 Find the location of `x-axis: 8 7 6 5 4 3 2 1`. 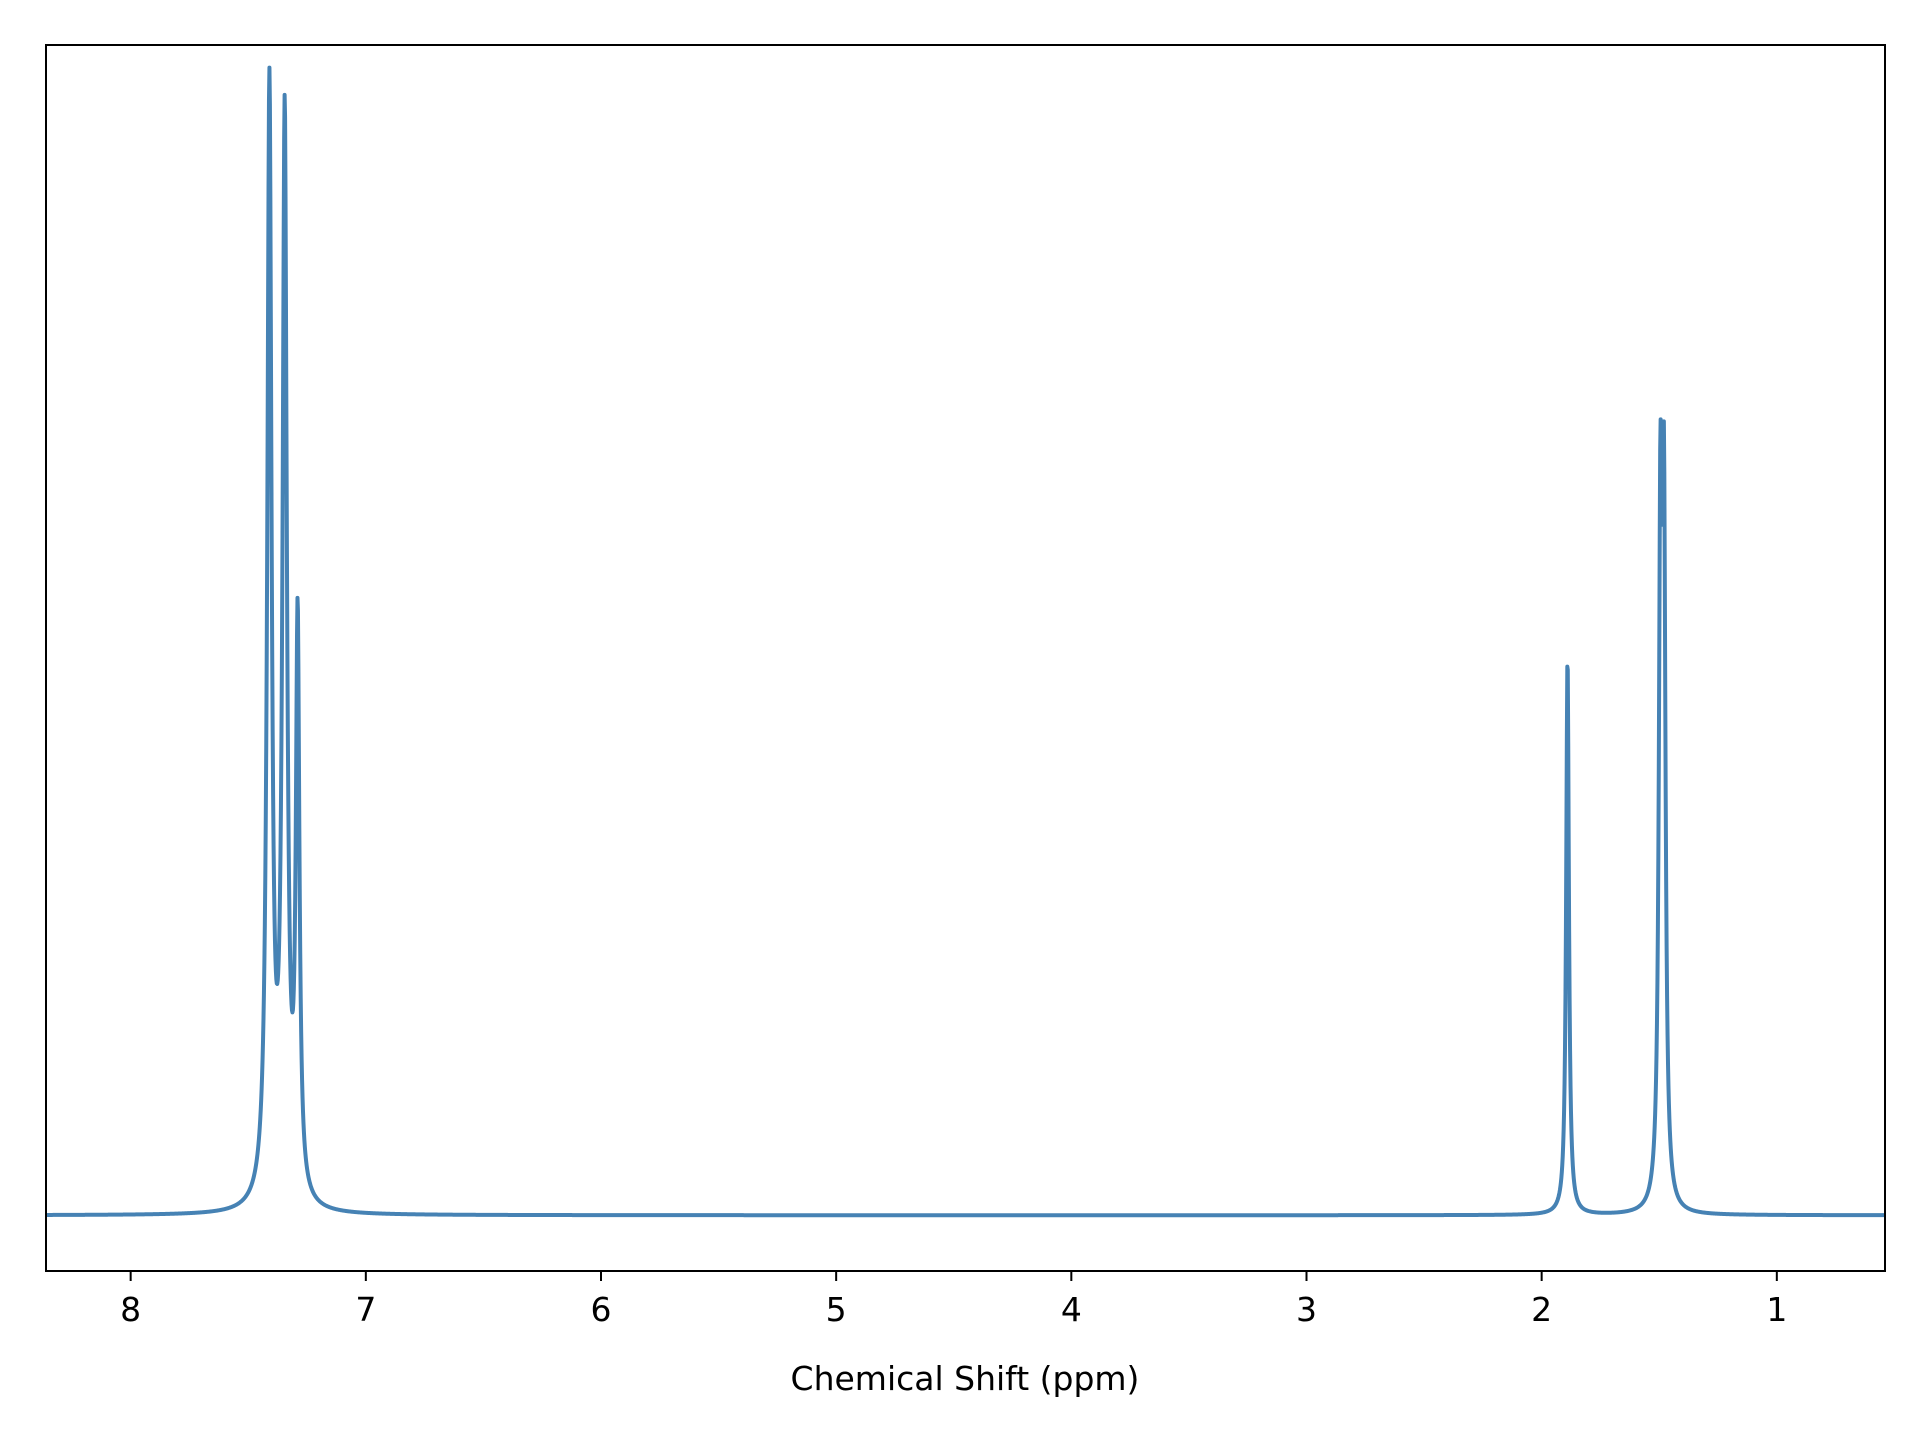

x-axis: 8 7 6 5 4 3 2 1 is located at coordinates (953, 1300).